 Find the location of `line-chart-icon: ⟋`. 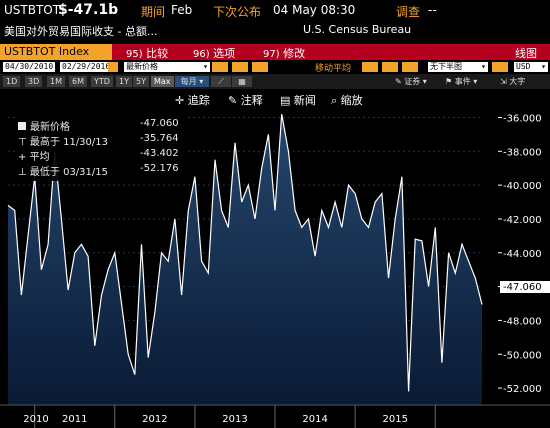

line-chart-icon: ⟋ is located at coordinates (221, 81).